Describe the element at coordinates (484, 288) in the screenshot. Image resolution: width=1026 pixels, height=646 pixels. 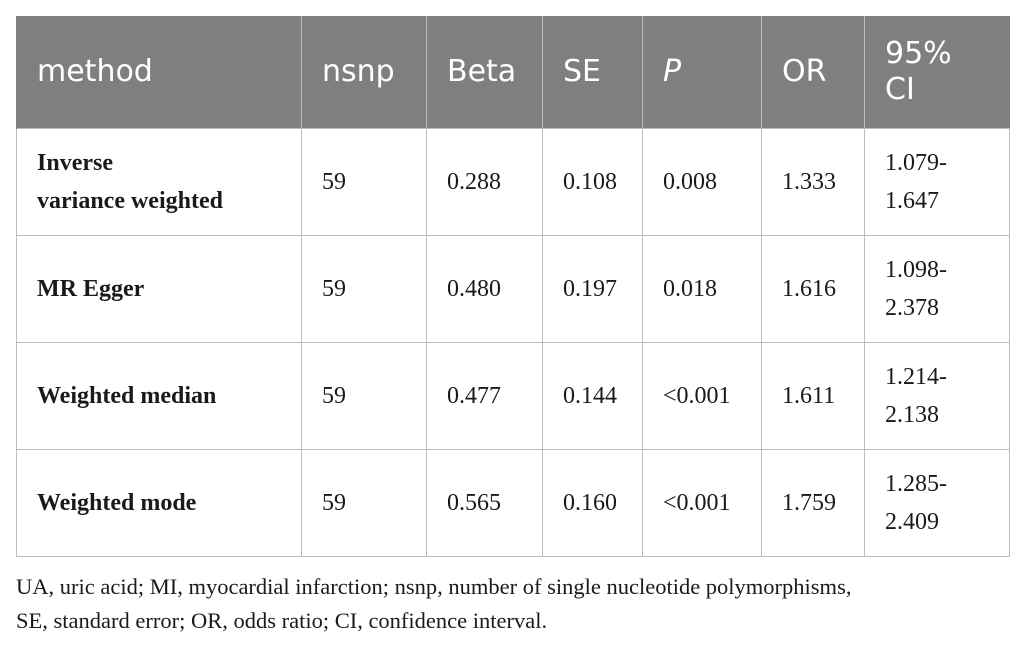
I see `cell-beta: 0.480` at that location.